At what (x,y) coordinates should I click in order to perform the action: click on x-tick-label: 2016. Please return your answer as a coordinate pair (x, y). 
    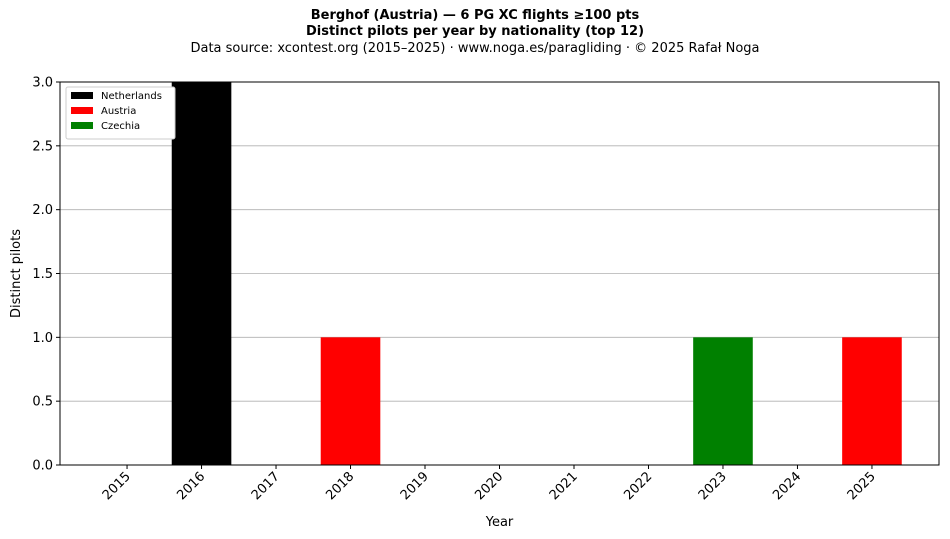
    Looking at the image, I should click on (191, 486).